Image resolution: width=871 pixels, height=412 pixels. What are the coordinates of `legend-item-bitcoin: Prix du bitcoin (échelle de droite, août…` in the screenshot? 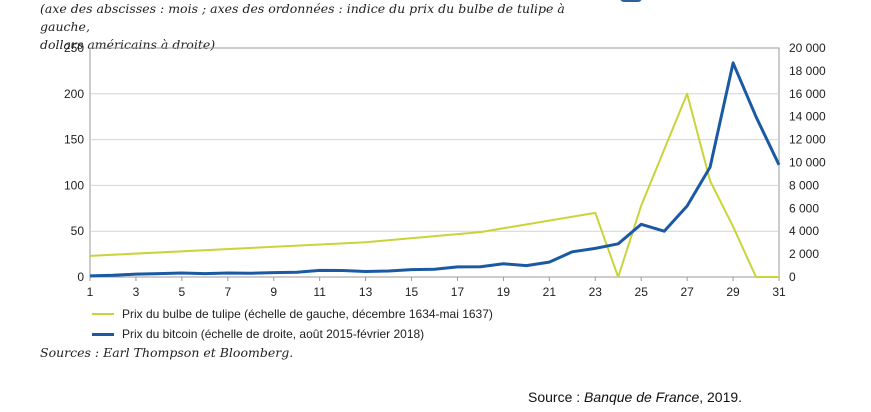 It's located at (292, 334).